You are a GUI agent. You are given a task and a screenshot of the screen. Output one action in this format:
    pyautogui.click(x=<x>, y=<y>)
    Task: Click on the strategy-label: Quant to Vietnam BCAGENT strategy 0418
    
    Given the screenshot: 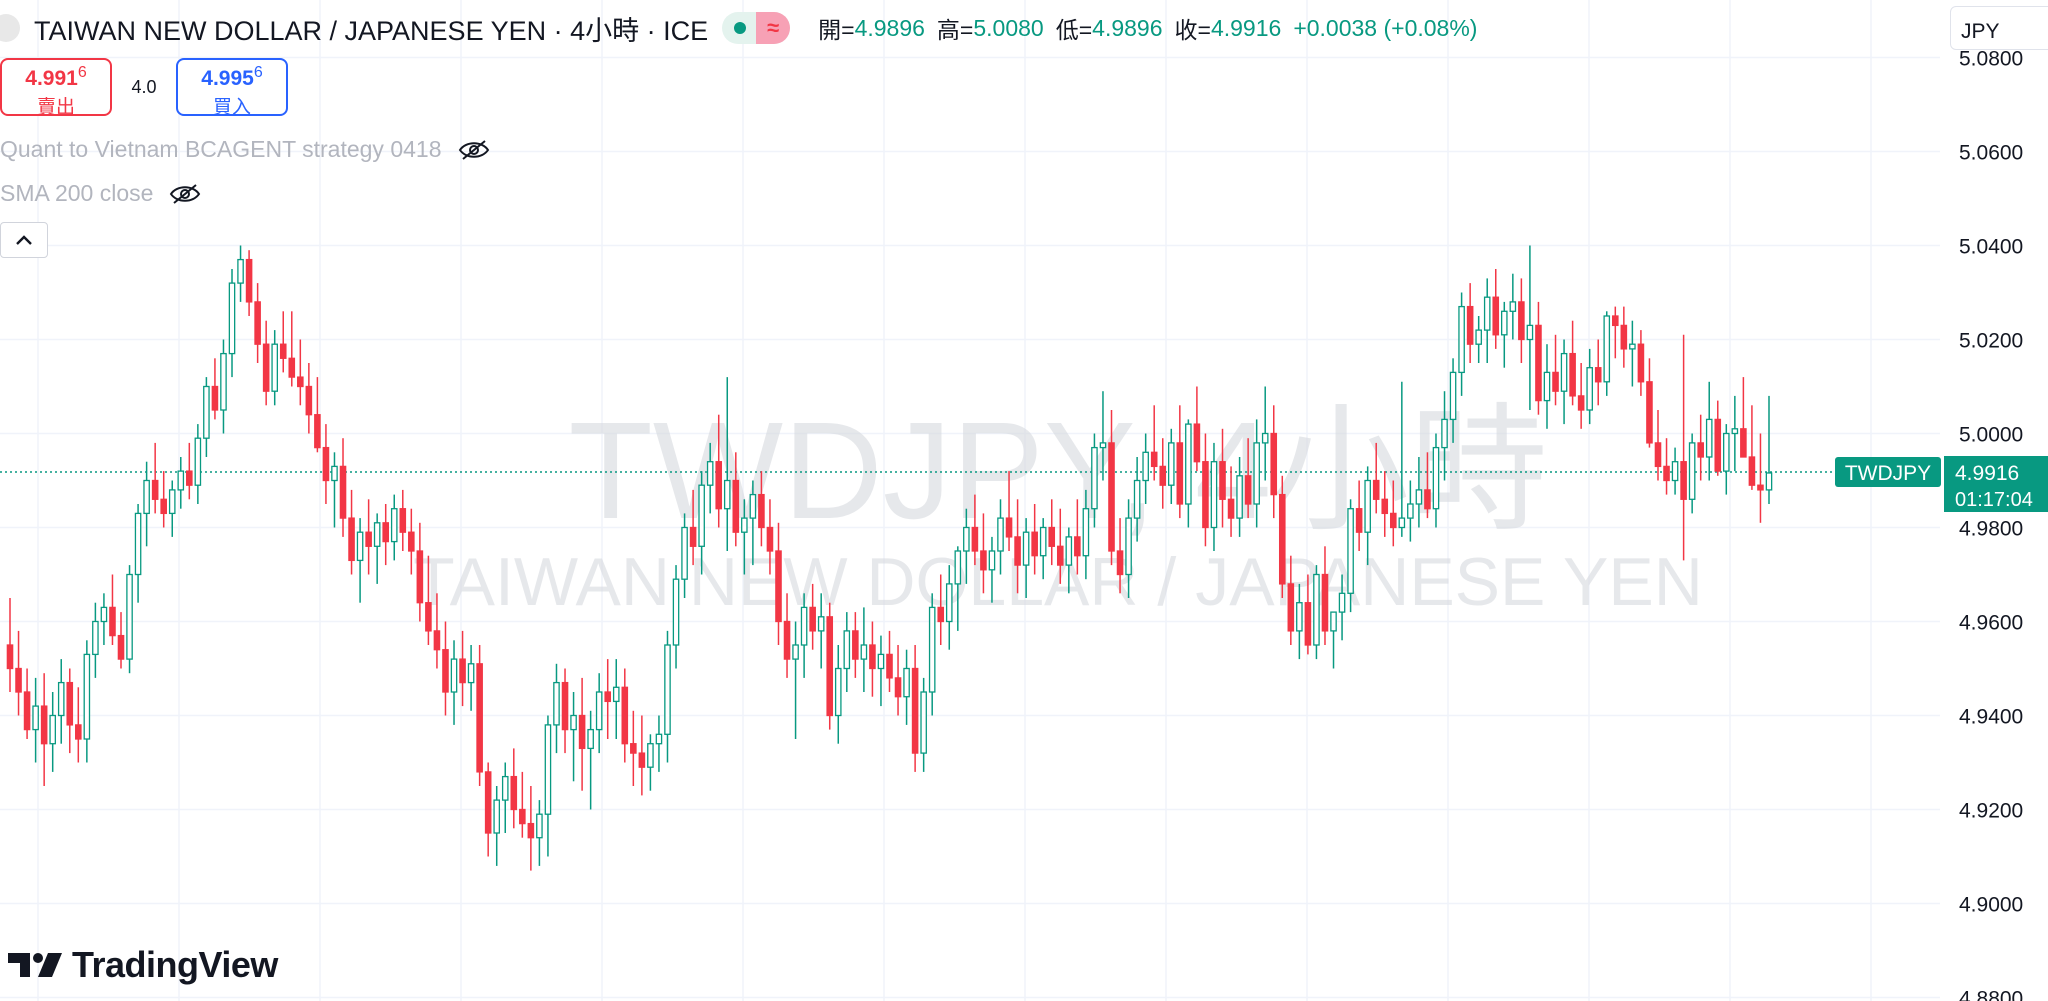 What is the action you would take?
    pyautogui.click(x=221, y=149)
    